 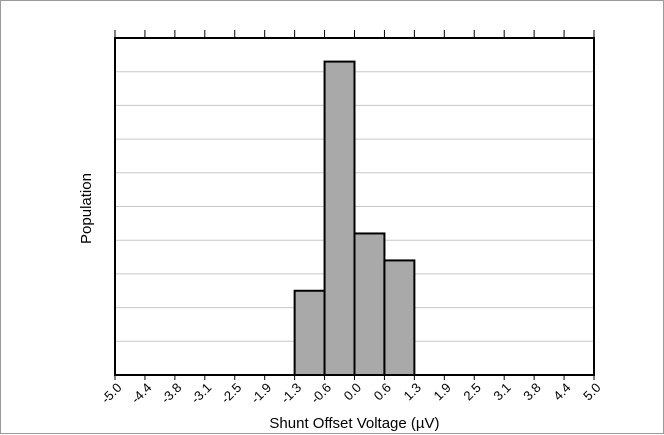 I want to click on x-tick-label: -3.1, so click(x=201, y=393).